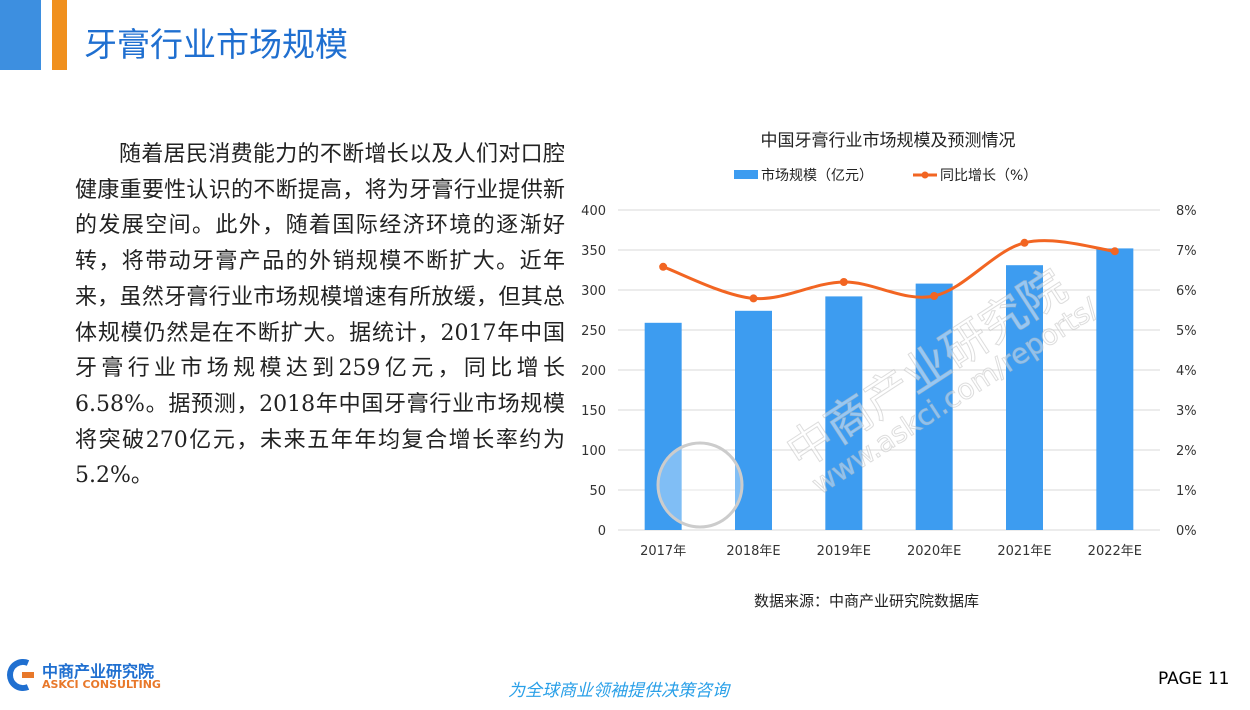  I want to click on legend-line-marker, so click(925, 175).